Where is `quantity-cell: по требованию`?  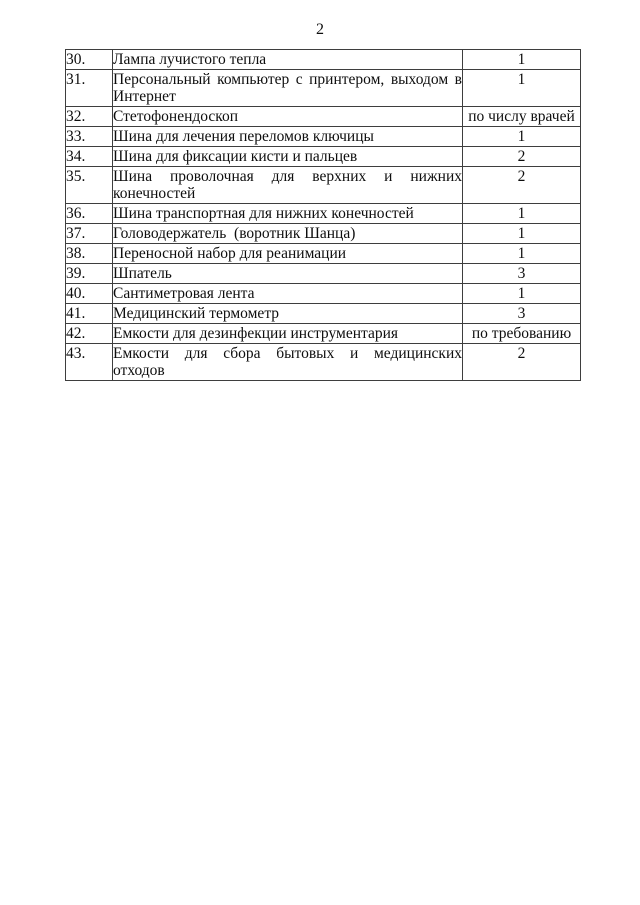 quantity-cell: по требованию is located at coordinates (521, 333).